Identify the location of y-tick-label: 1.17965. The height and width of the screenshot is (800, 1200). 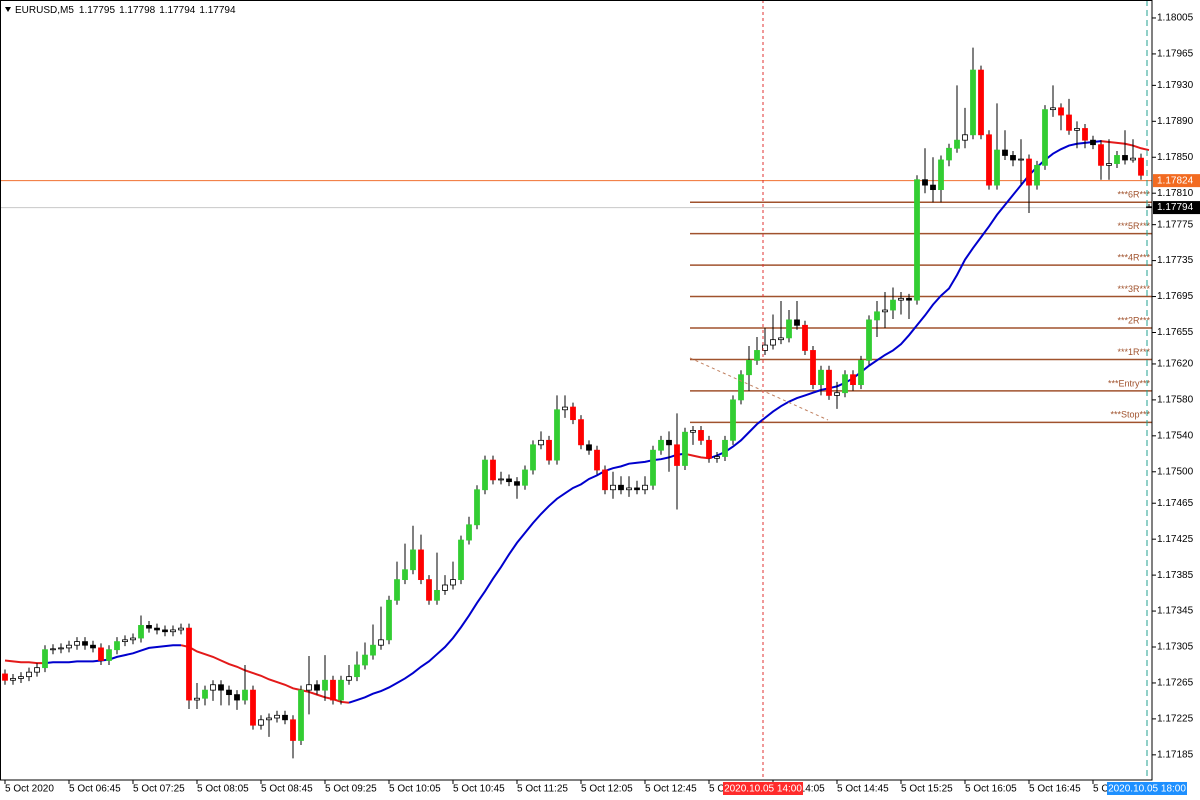
(1175, 54).